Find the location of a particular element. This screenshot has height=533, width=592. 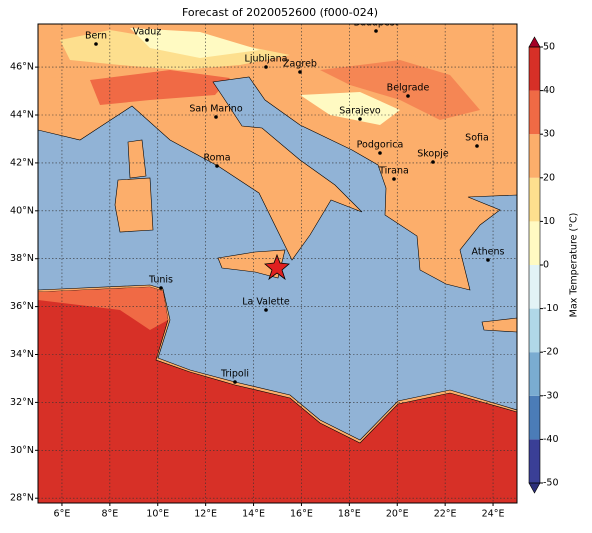

y-tick-label: 44°N is located at coordinates (22, 115).